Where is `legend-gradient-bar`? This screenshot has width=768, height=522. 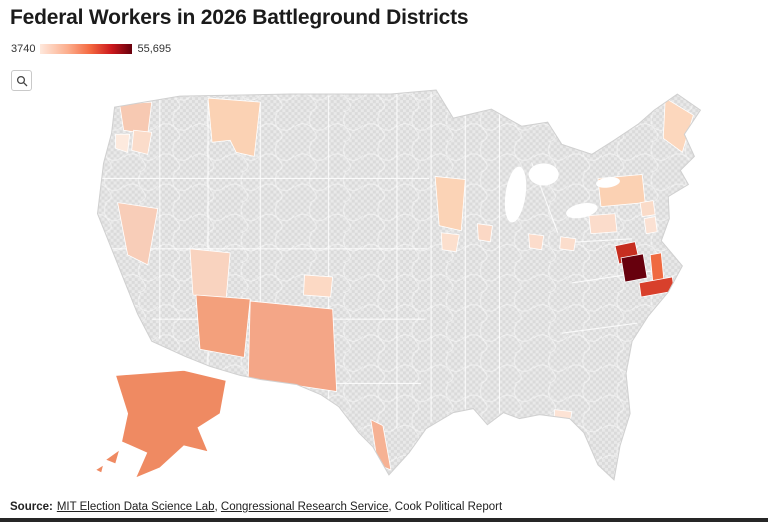 legend-gradient-bar is located at coordinates (86, 49).